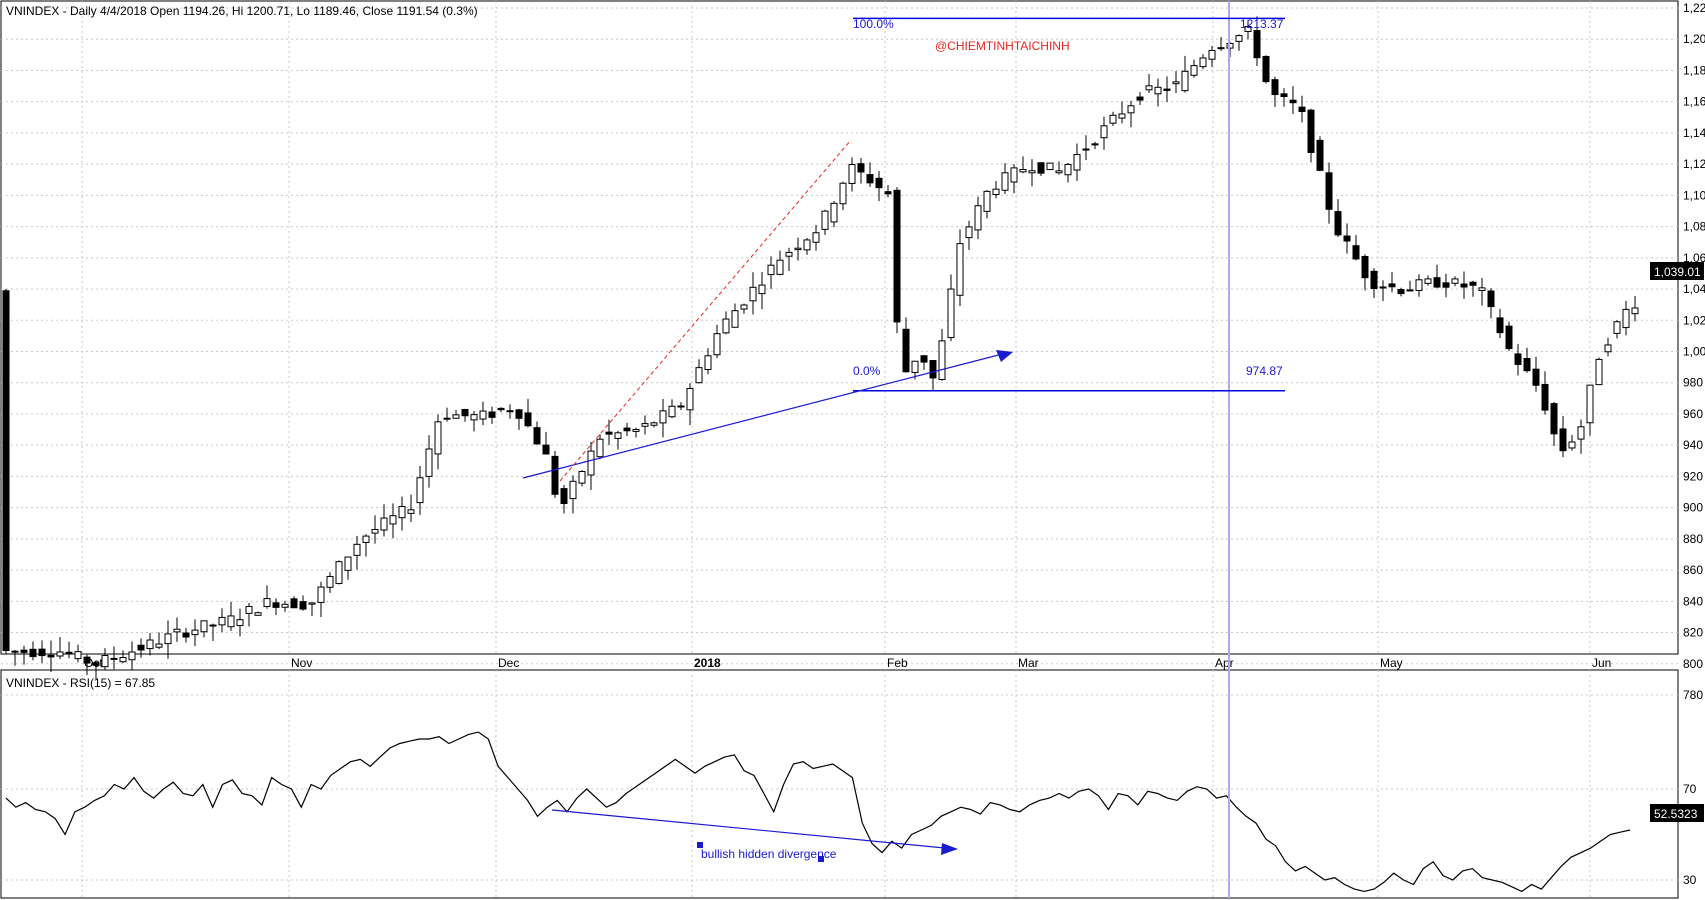 This screenshot has height=900, width=1705. Describe the element at coordinates (1693, 414) in the screenshot. I see `price-tick-label: 960` at that location.